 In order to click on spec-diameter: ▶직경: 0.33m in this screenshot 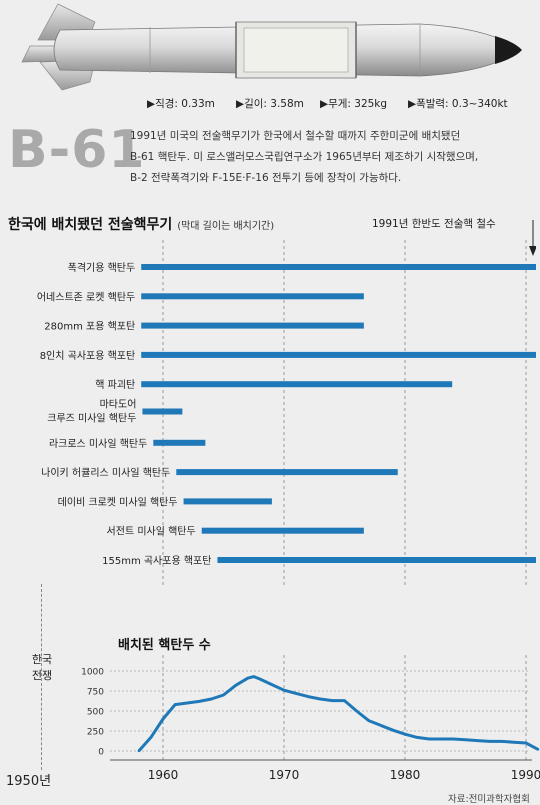, I will do `click(181, 104)`.